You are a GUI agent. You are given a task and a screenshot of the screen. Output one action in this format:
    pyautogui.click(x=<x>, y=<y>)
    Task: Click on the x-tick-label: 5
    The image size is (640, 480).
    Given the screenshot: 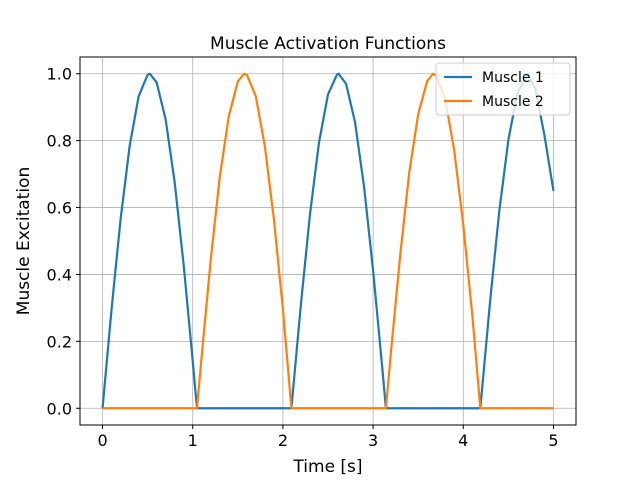 What is the action you would take?
    pyautogui.click(x=553, y=440)
    